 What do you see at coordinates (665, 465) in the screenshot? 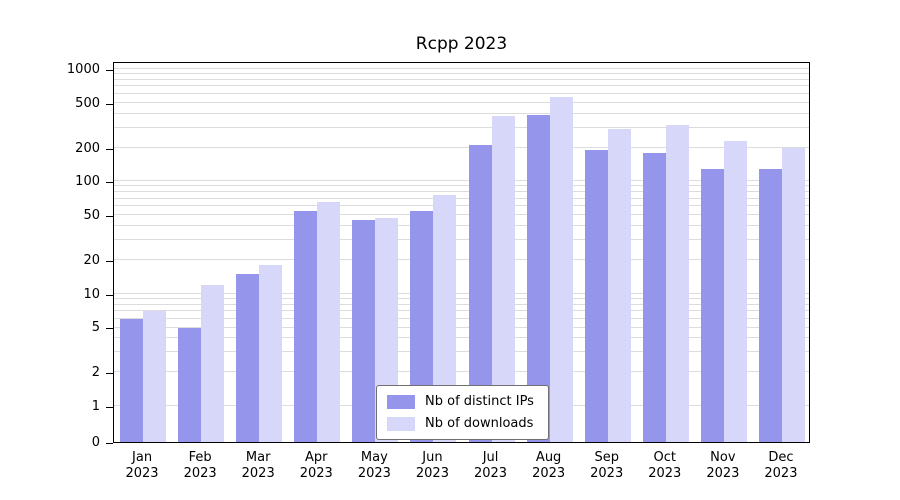
I see `x-tick-label: Oct 2023` at bounding box center [665, 465].